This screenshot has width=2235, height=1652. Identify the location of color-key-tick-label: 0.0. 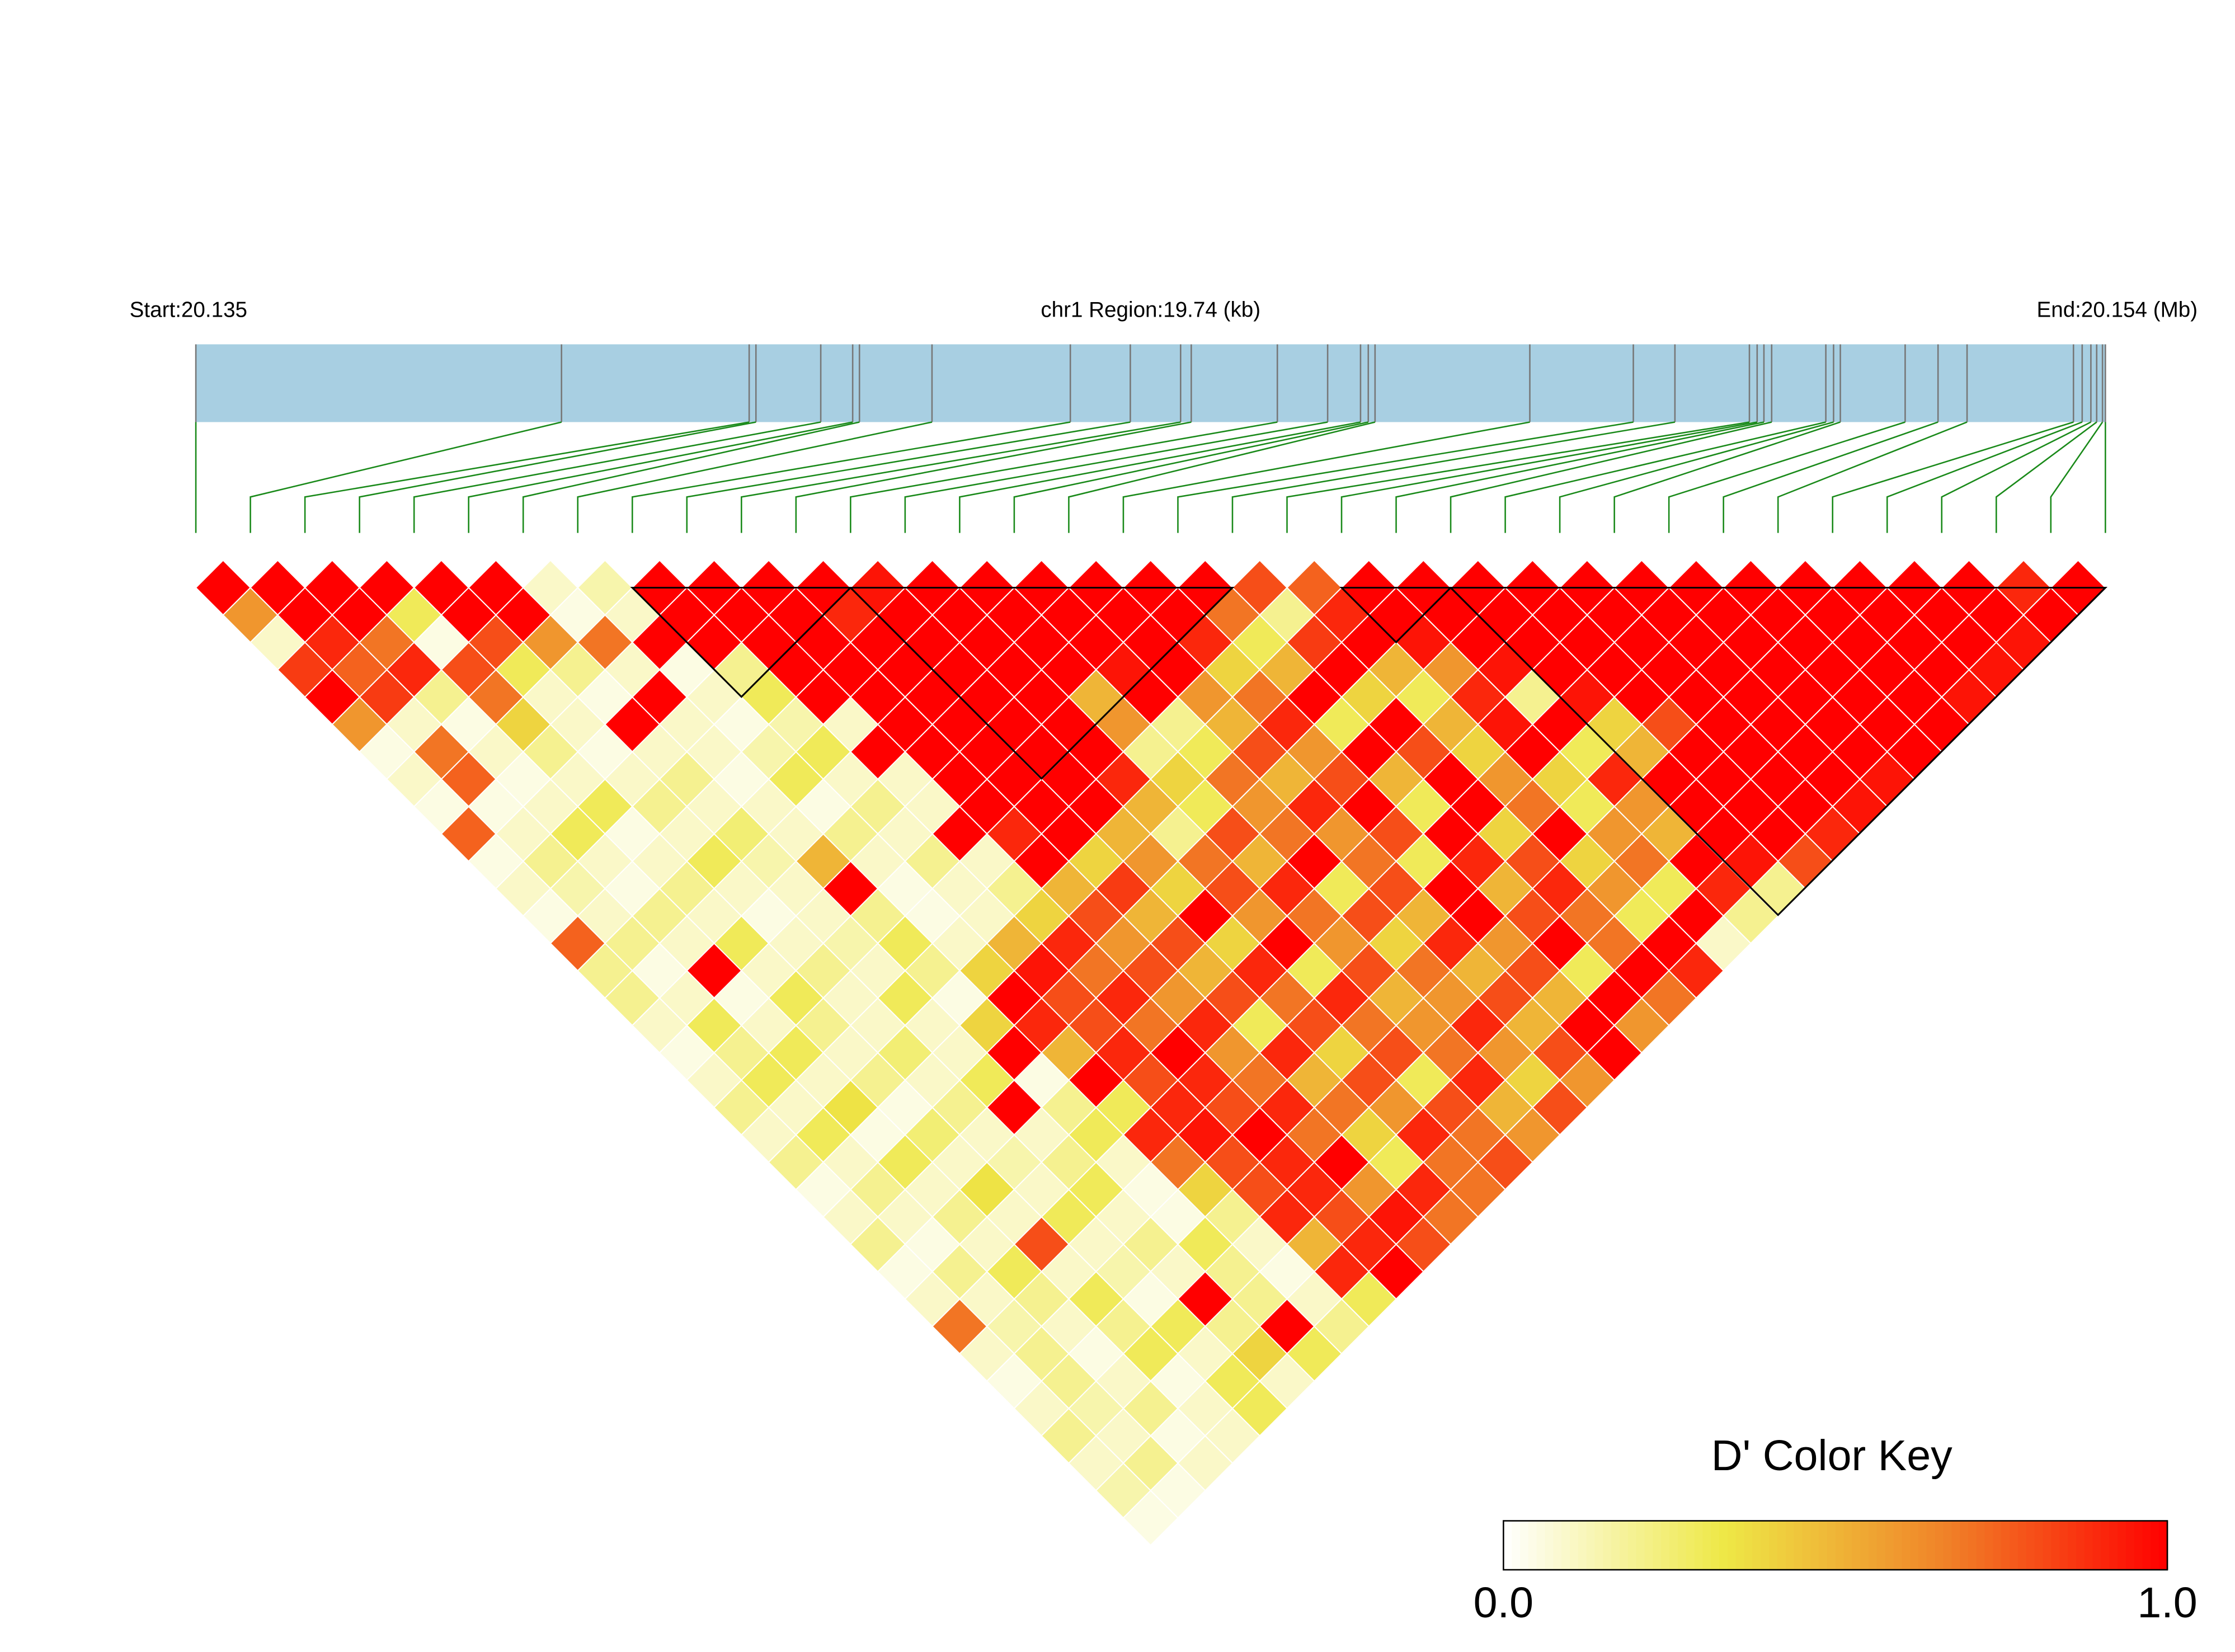
(1503, 1603).